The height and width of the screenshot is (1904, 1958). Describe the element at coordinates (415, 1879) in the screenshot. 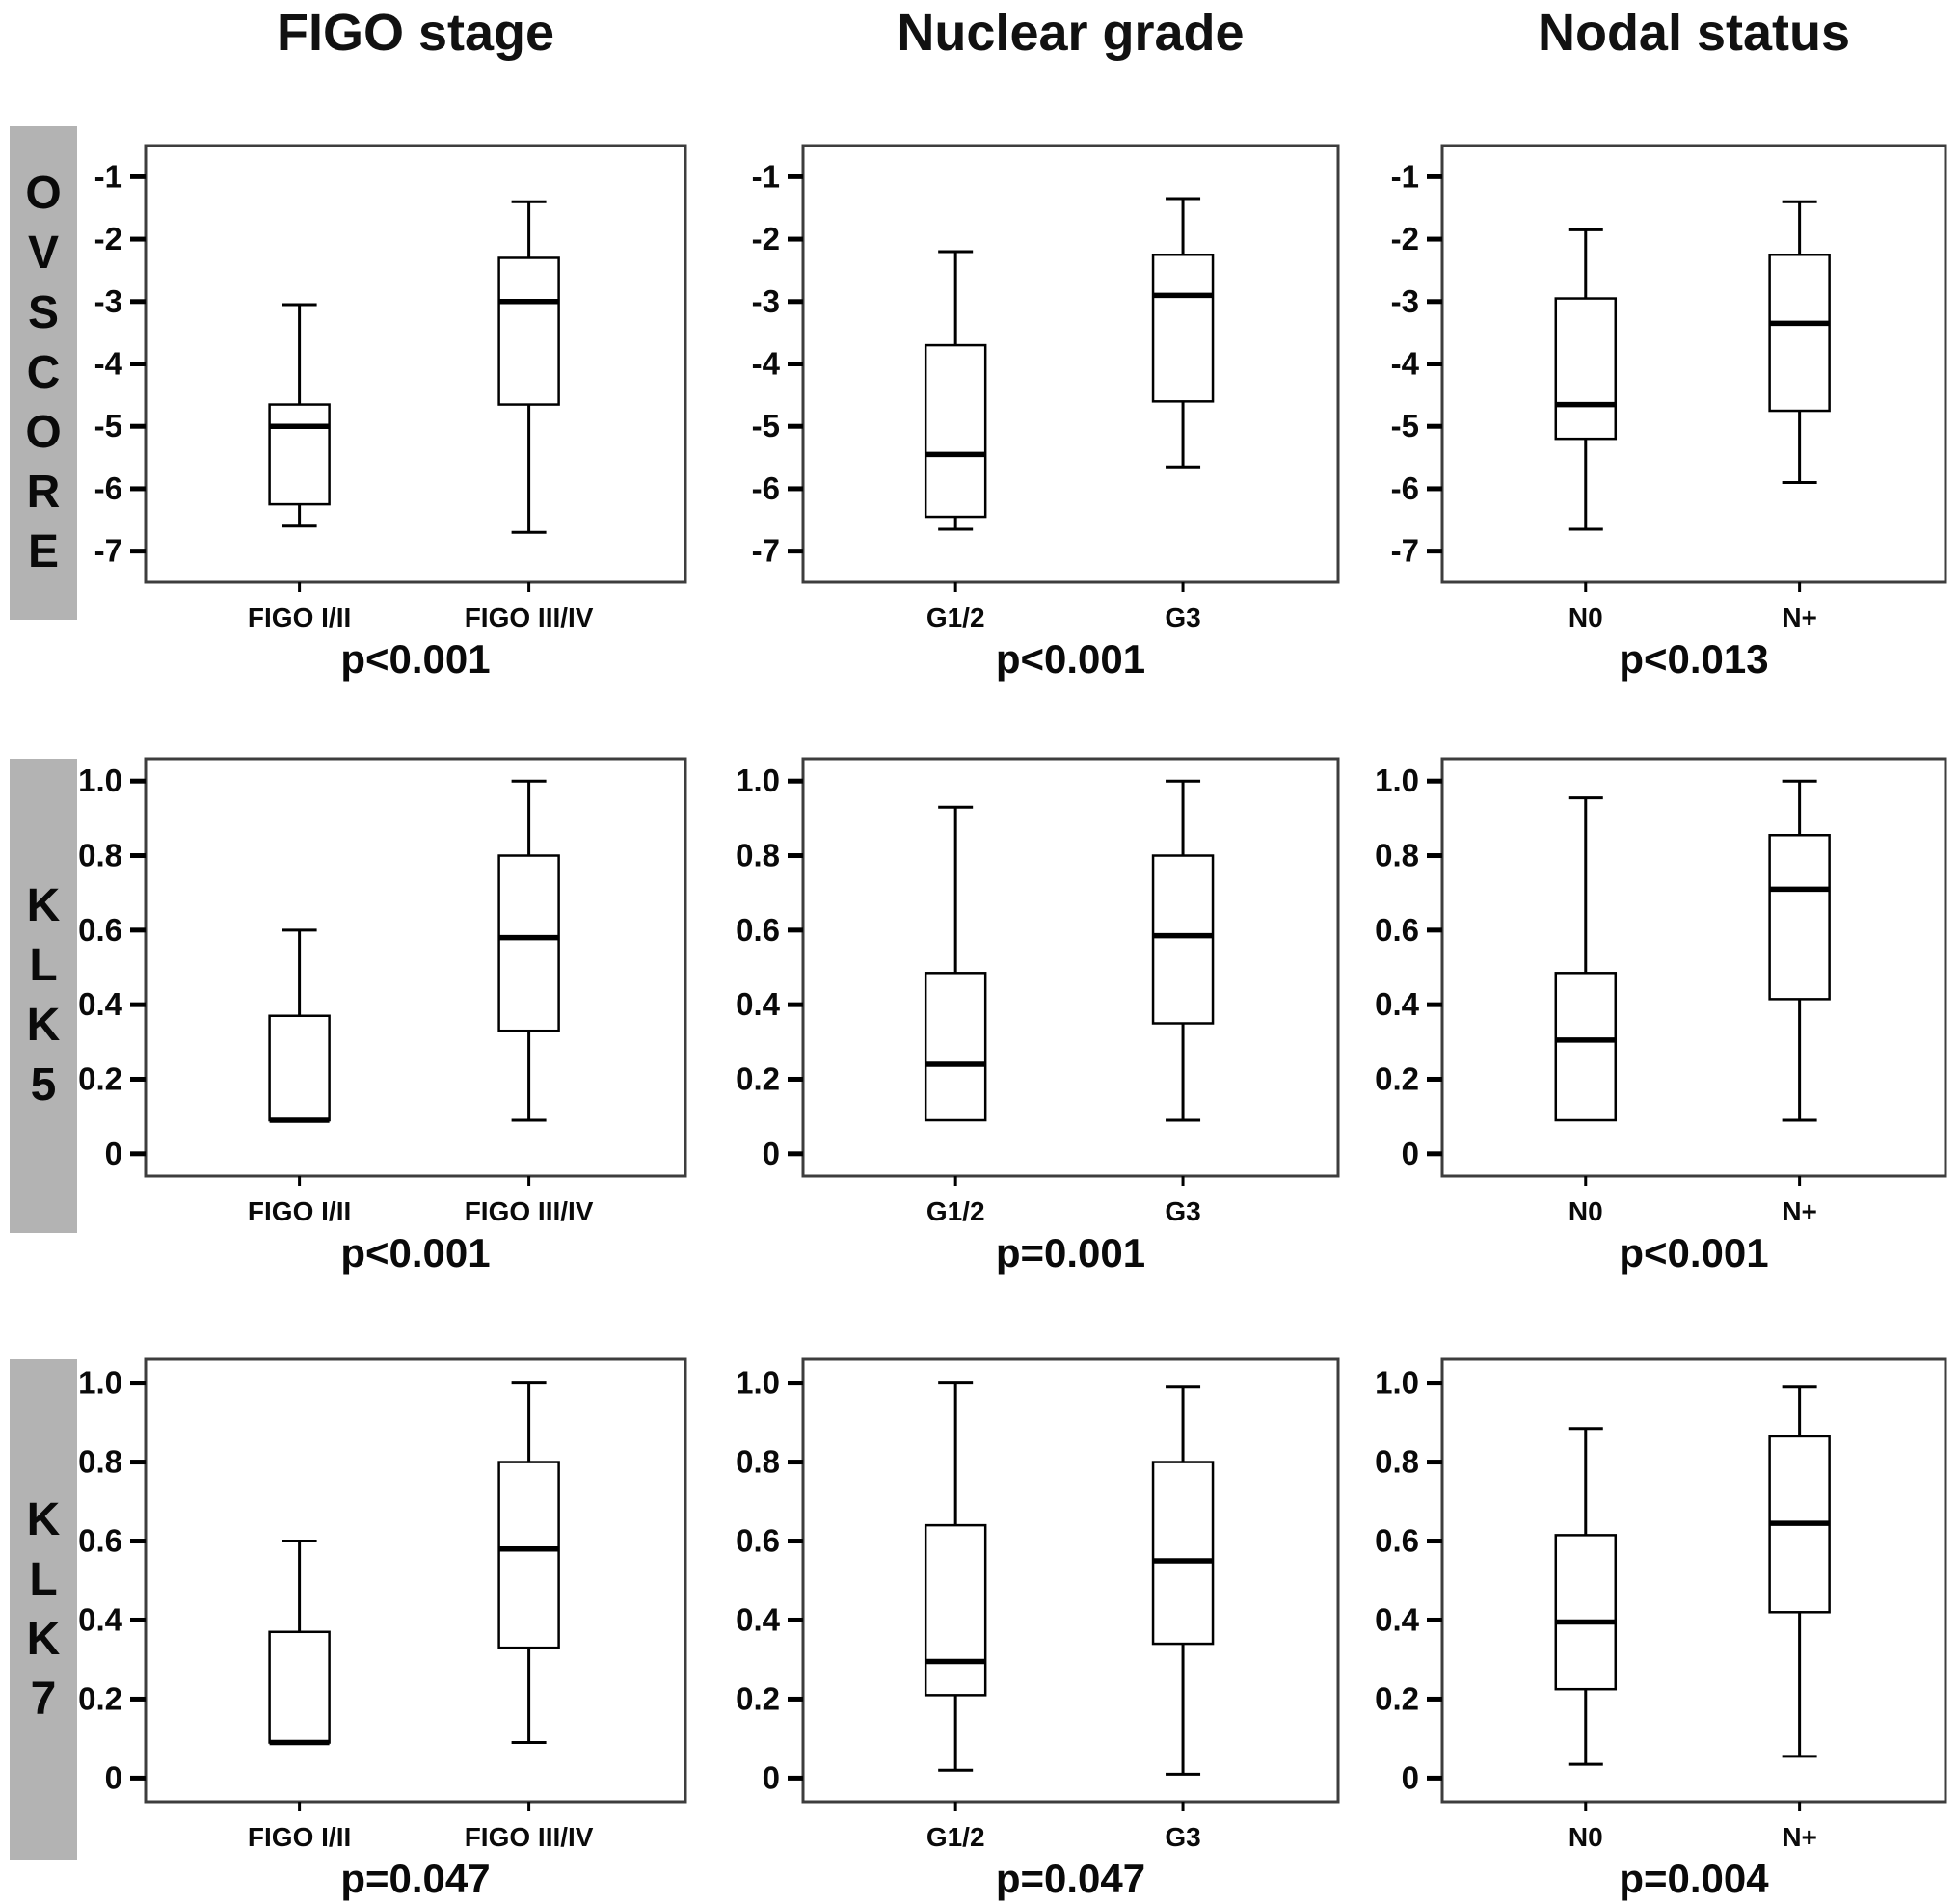

I see `p-value-klk7-figo: p=0.047` at that location.